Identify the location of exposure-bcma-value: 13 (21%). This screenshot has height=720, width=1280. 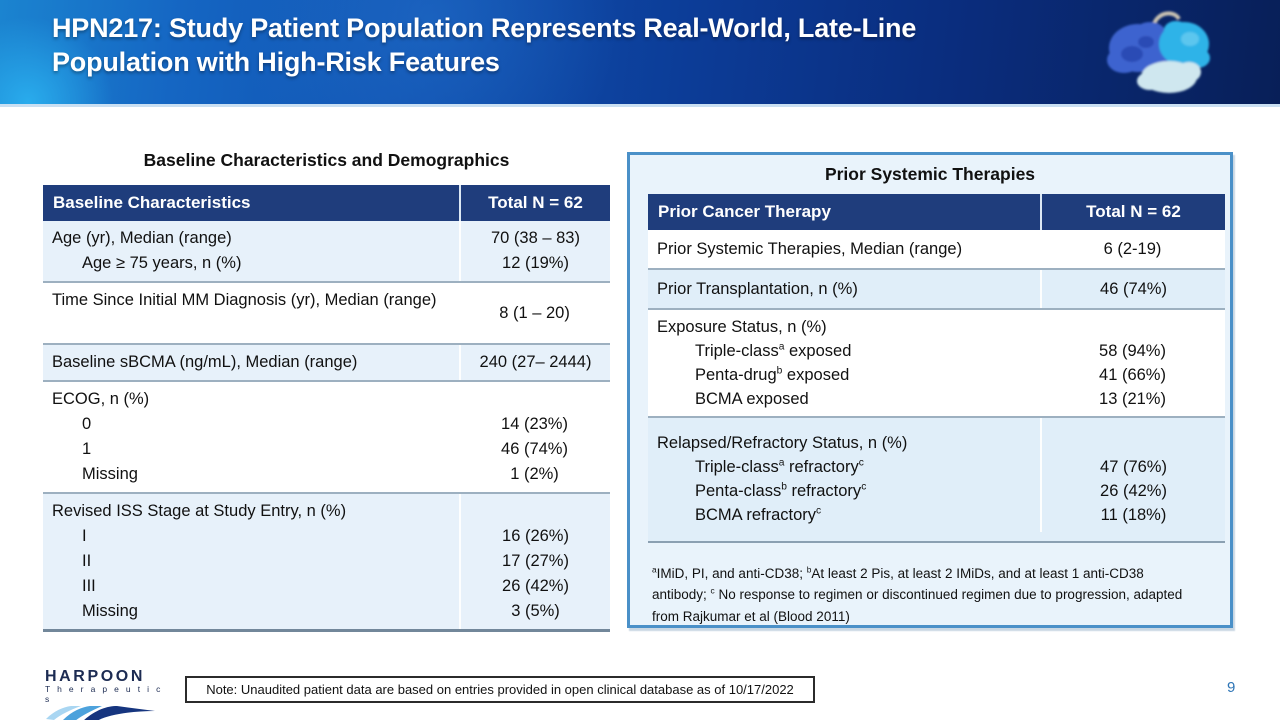
(1132, 399).